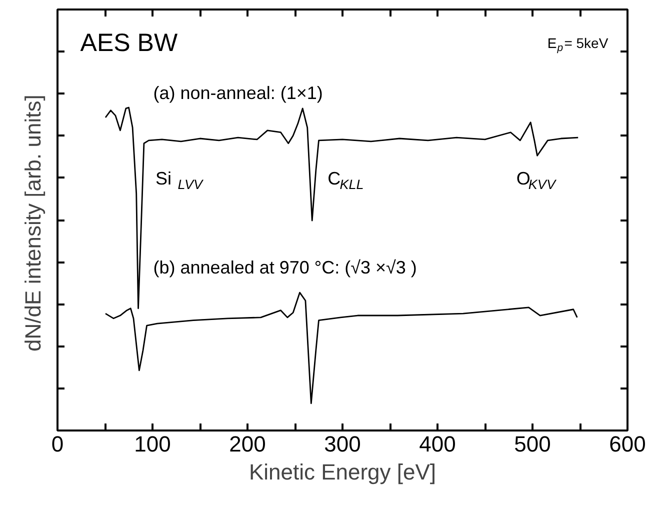 The width and height of the screenshot is (650, 512). What do you see at coordinates (627, 444) in the screenshot?
I see `x-tick-label: 600` at bounding box center [627, 444].